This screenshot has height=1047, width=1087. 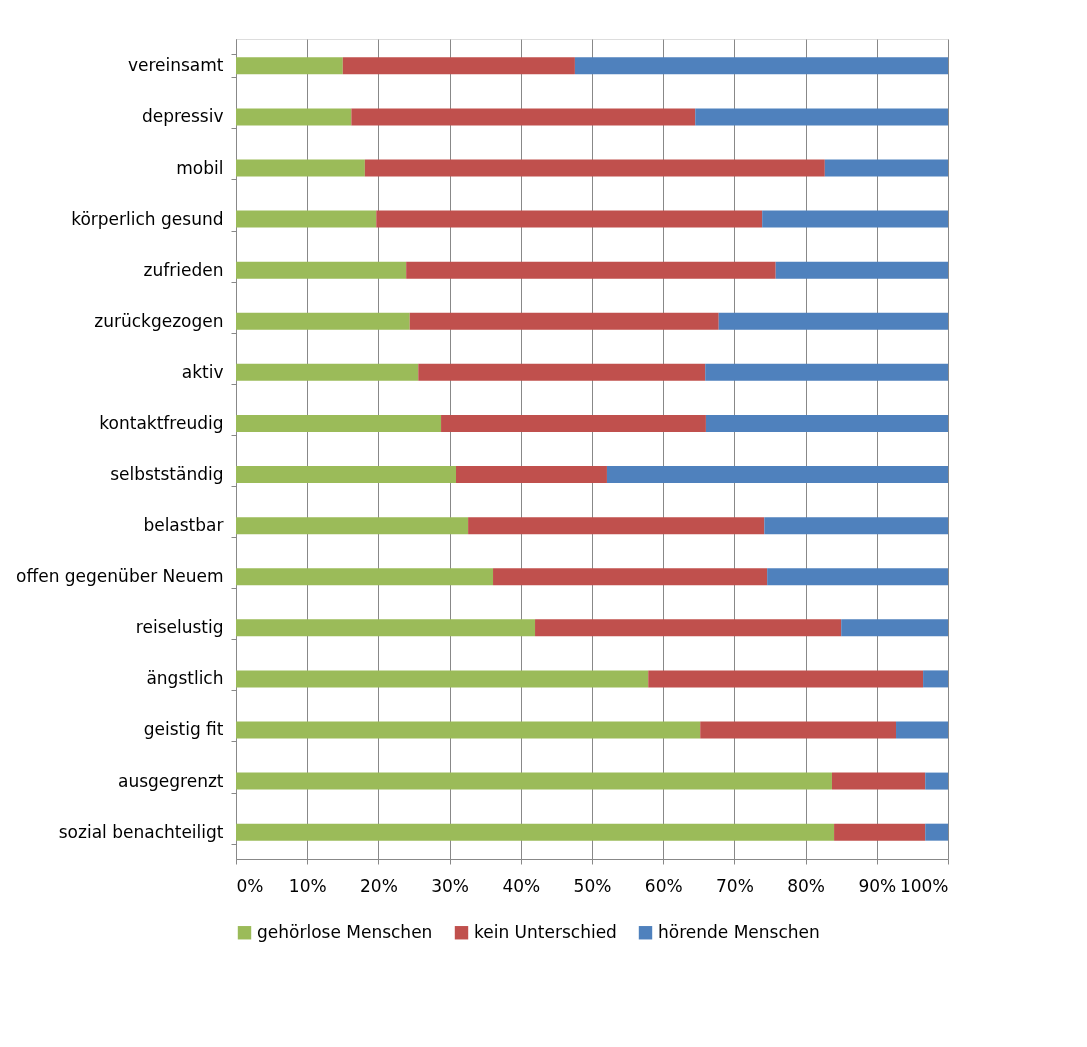 I want to click on y-tick-label: mobil, so click(x=200, y=167).